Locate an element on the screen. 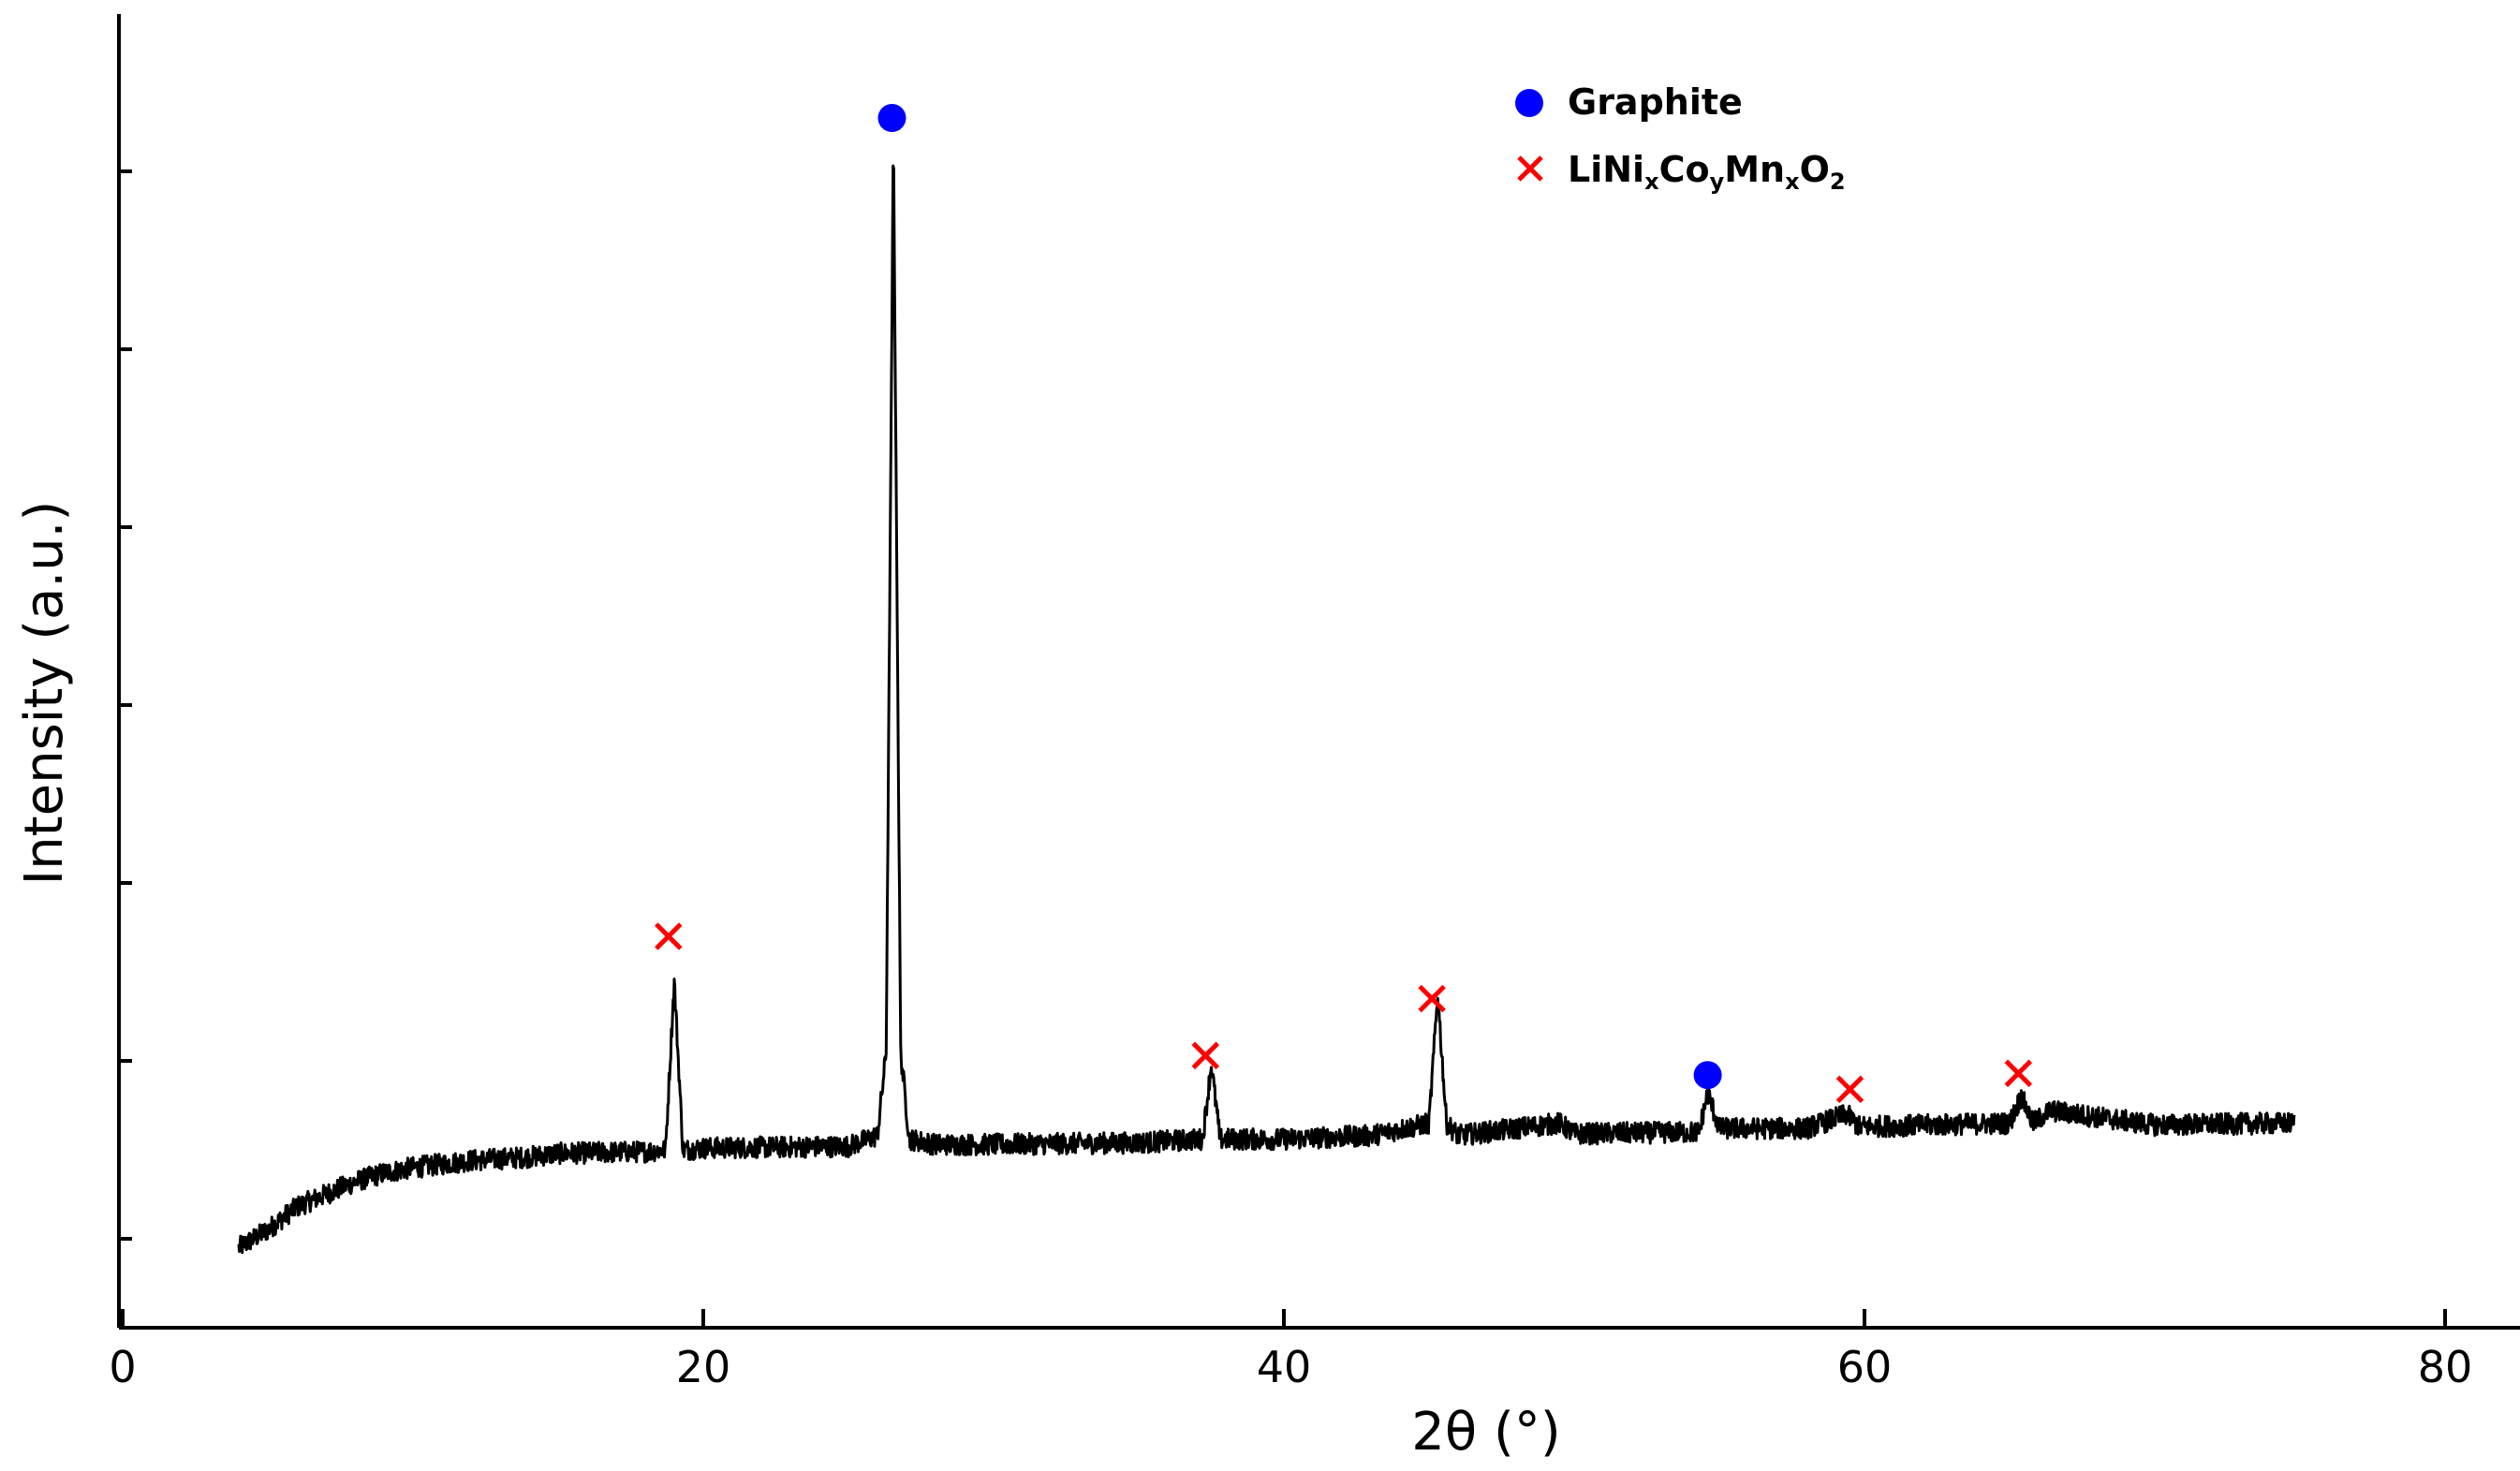 This screenshot has height=1471, width=2520. x-tick-label: 0 is located at coordinates (122, 1367).